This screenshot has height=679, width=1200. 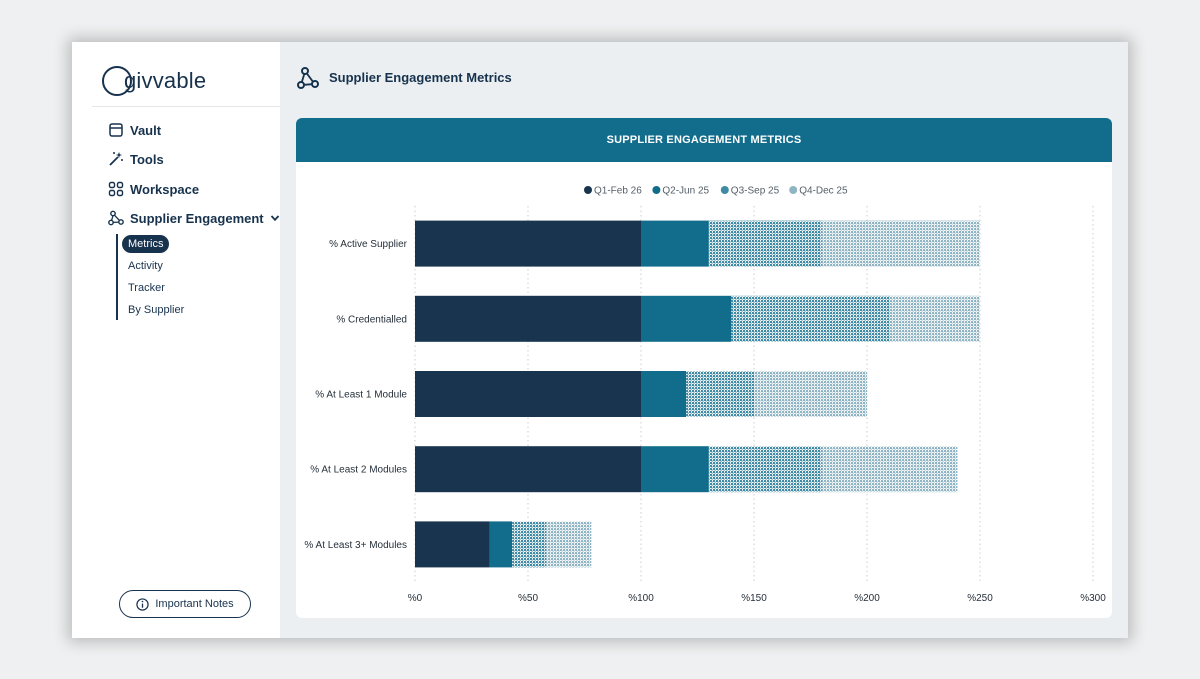 I want to click on x-tick-label: %250, so click(x=980, y=598).